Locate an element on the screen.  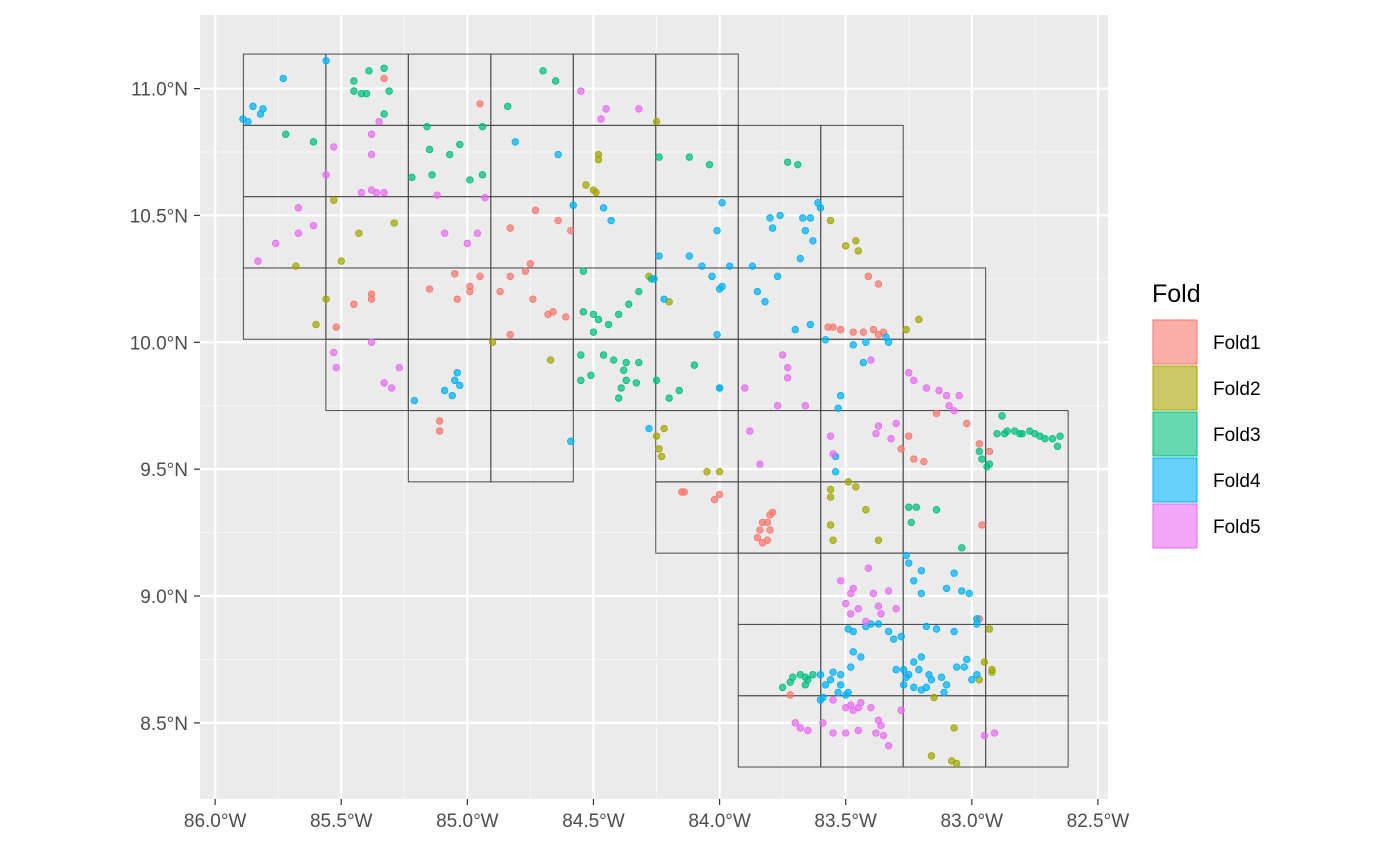
x-tick-label: 82.5°W is located at coordinates (1098, 821).